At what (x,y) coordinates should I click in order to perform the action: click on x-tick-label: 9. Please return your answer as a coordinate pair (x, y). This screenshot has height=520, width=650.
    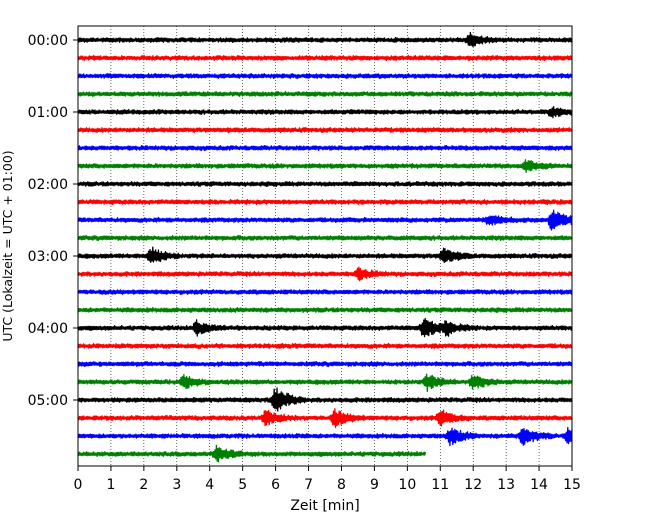
    Looking at the image, I should click on (374, 485).